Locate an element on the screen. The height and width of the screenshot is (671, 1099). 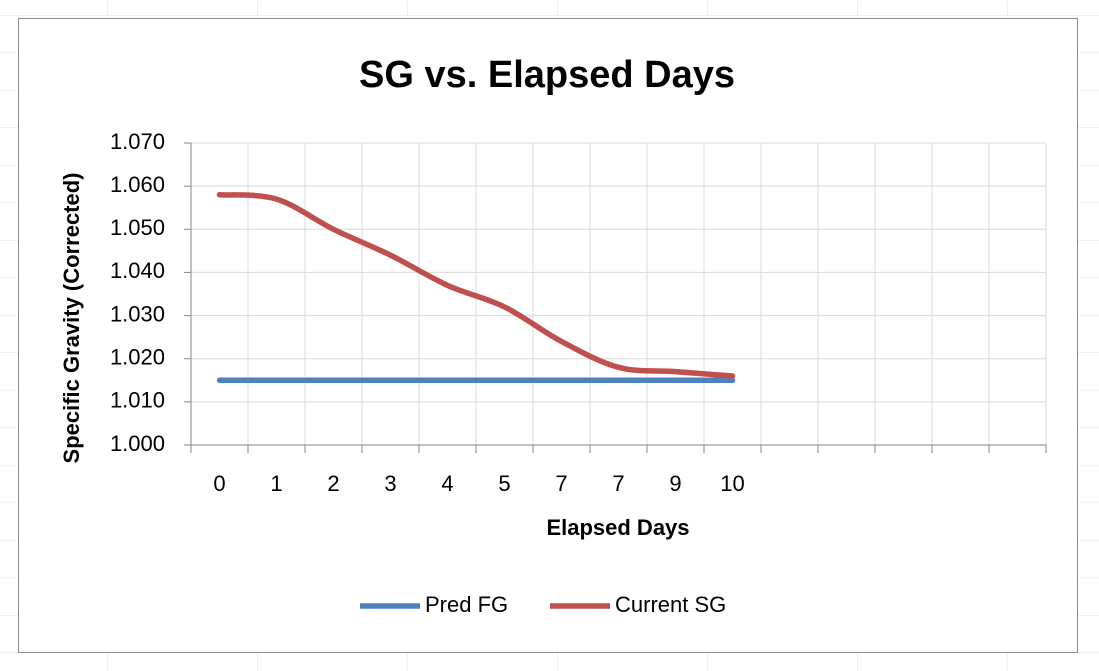
y-axis-title: Specific Gravity (Corrected) is located at coordinates (71, 318).